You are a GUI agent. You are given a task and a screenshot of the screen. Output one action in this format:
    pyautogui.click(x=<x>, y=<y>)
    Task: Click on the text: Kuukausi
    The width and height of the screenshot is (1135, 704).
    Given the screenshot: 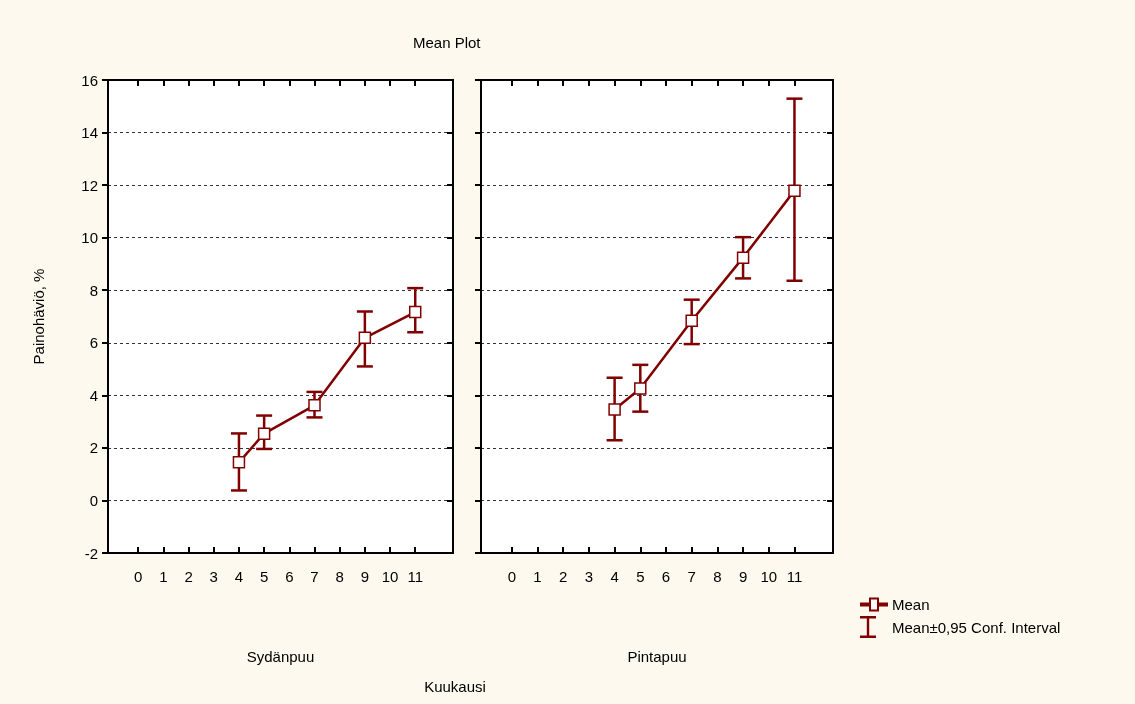 What is the action you would take?
    pyautogui.click(x=455, y=686)
    